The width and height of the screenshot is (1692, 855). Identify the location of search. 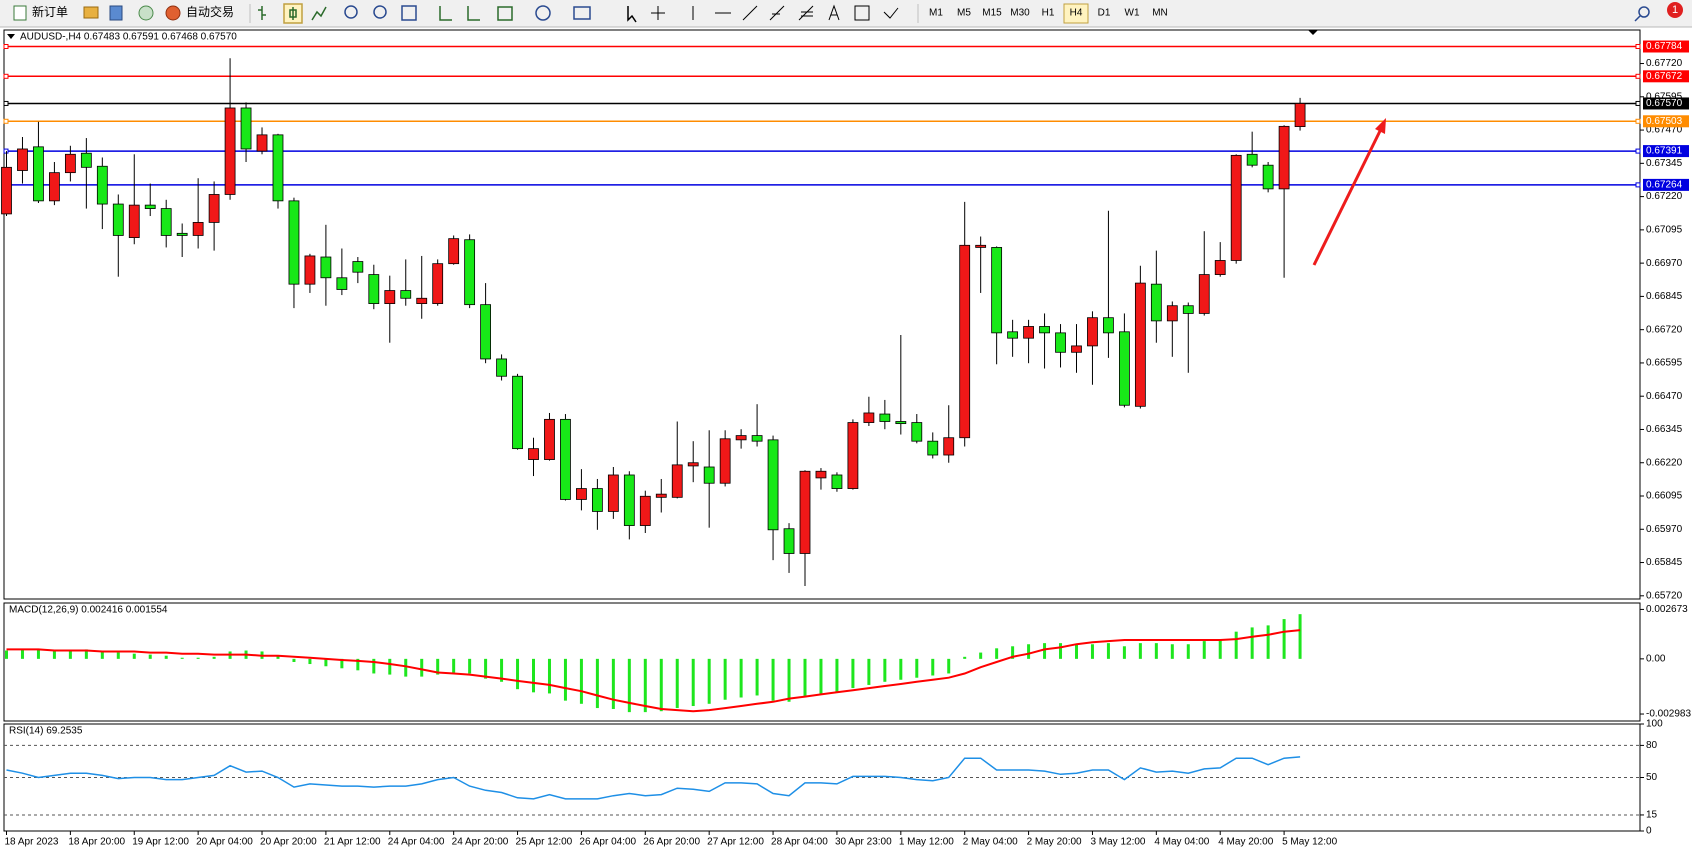
(1644, 12).